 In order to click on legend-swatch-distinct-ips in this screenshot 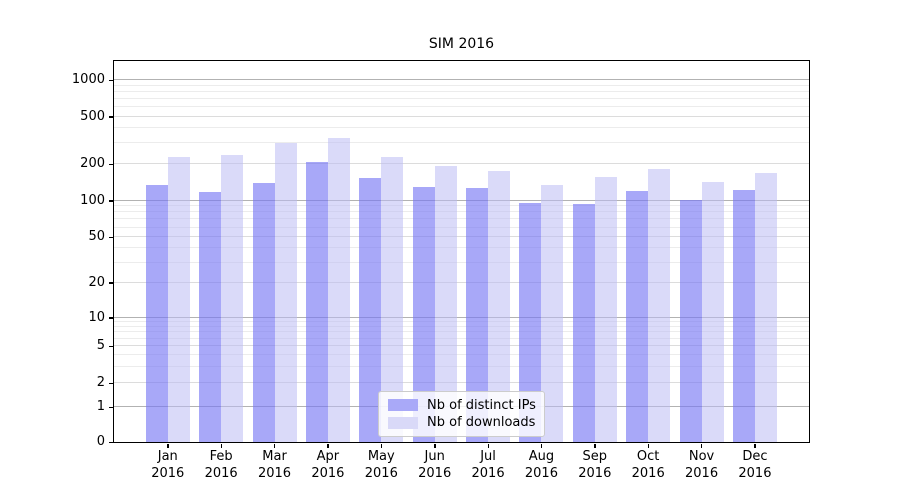, I will do `click(403, 405)`.